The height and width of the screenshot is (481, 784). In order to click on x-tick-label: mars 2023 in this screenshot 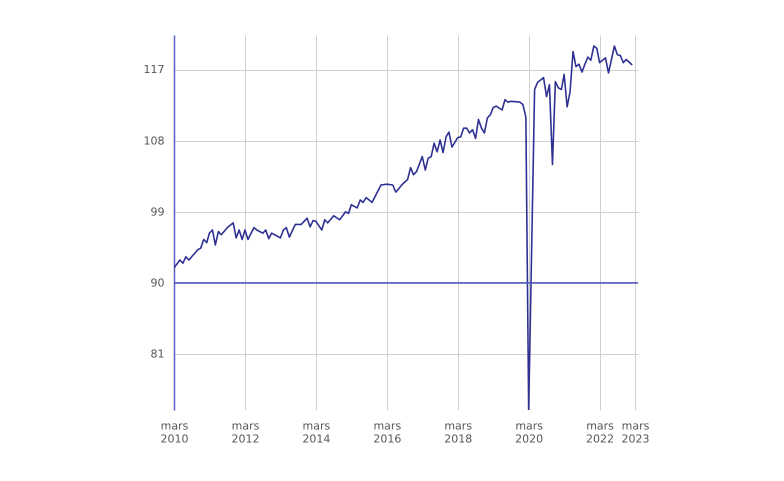, I will do `click(635, 433)`.